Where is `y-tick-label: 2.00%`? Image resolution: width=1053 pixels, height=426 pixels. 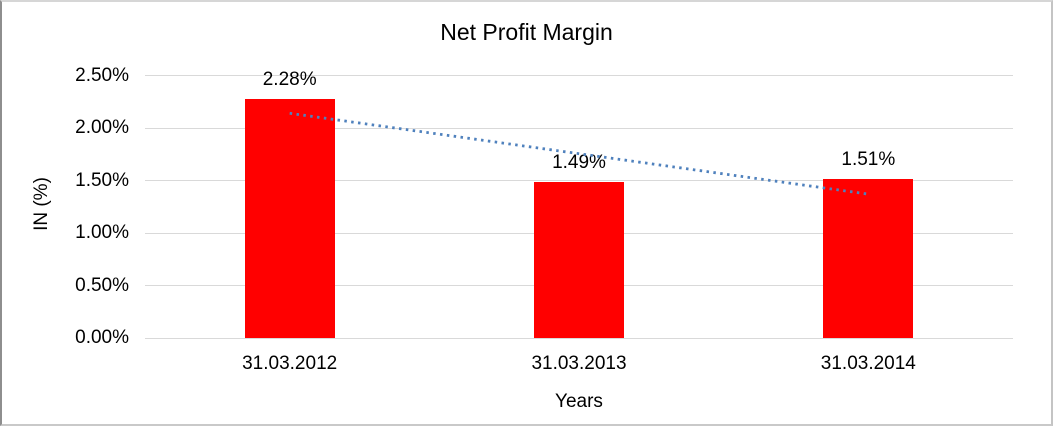
y-tick-label: 2.00% is located at coordinates (102, 127).